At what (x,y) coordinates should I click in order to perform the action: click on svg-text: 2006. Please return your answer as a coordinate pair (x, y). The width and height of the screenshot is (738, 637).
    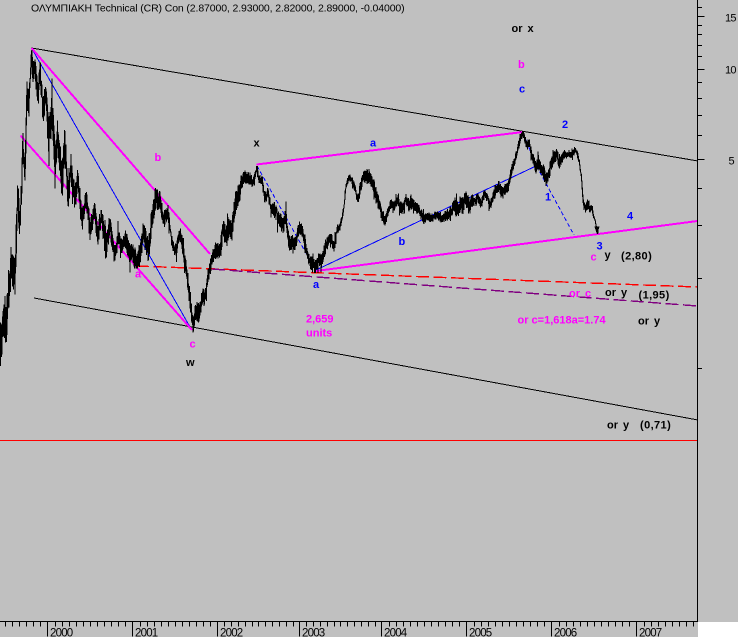
    Looking at the image, I should click on (565, 632).